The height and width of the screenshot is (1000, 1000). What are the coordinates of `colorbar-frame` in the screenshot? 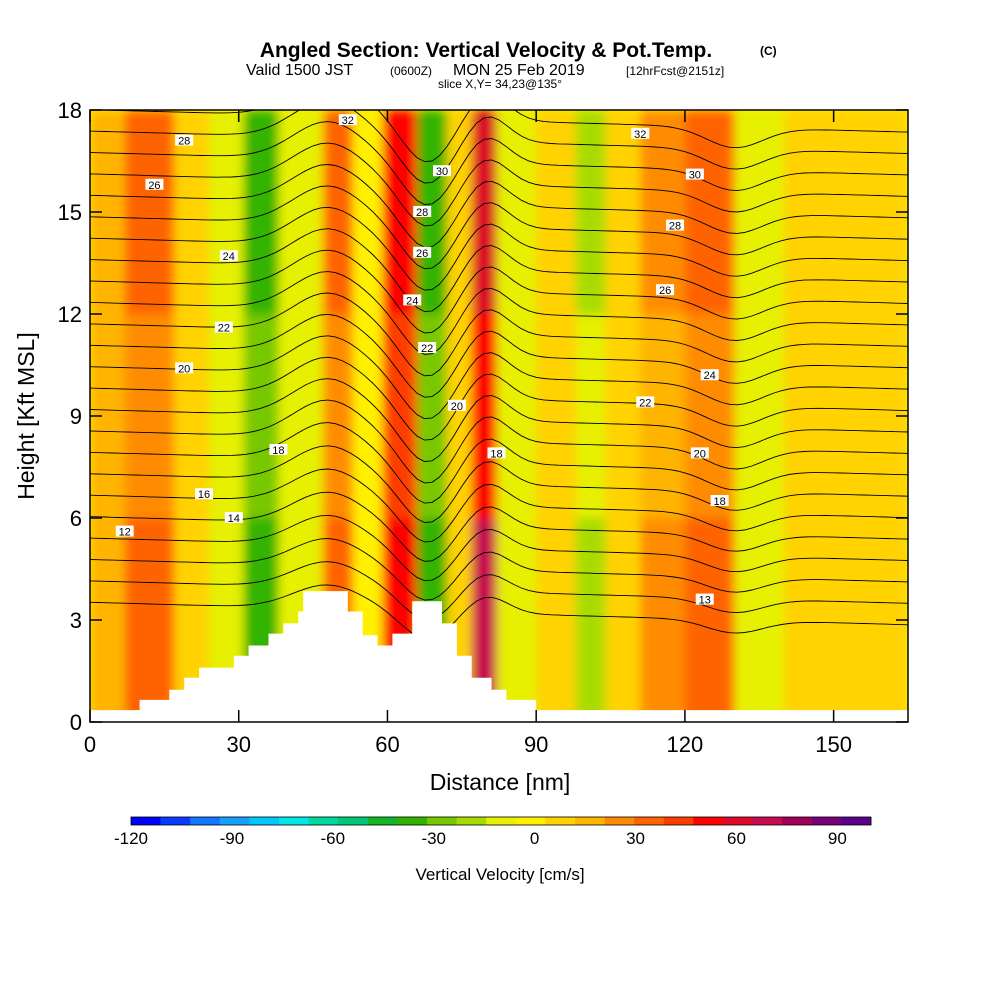 It's located at (501, 821).